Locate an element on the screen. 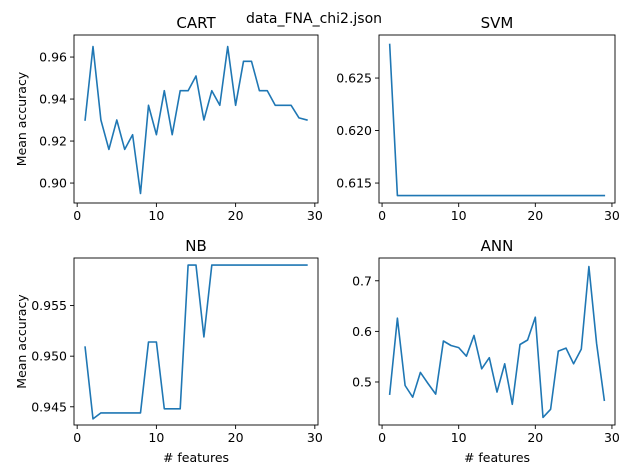 This screenshot has width=629, height=475. ann-y-tick-label: 0.7 is located at coordinates (362, 280).